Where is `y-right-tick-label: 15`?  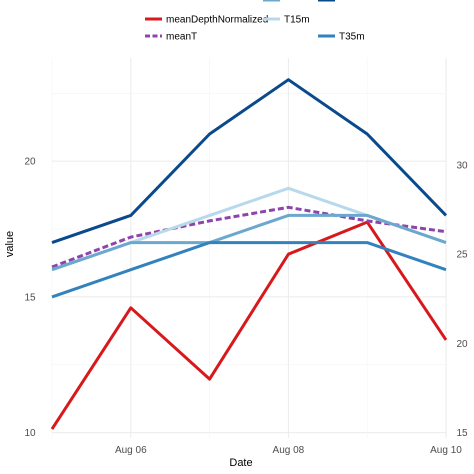 y-right-tick-label: 15 is located at coordinates (462, 433).